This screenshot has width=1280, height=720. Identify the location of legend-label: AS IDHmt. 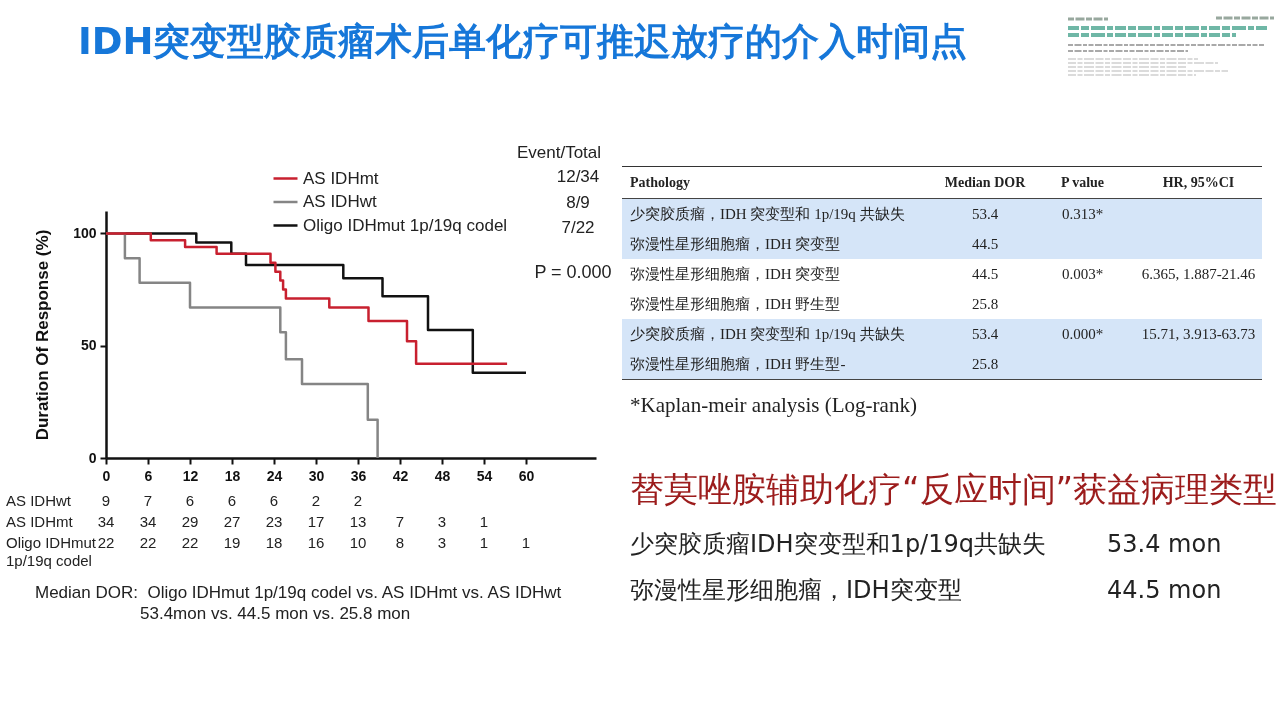
(341, 178).